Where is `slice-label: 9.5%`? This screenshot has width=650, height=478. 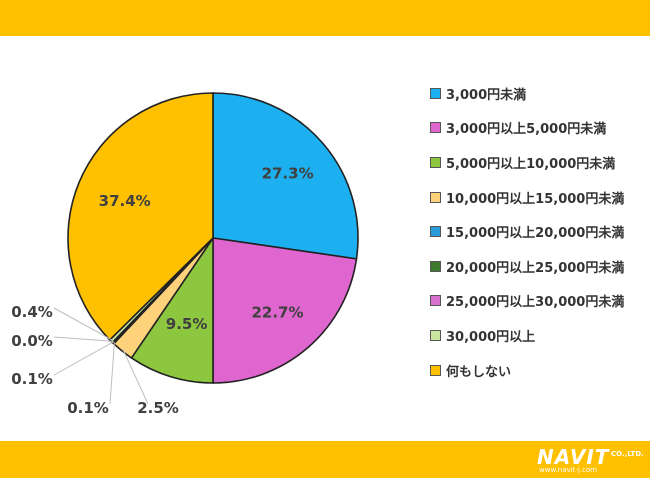
slice-label: 9.5% is located at coordinates (187, 324).